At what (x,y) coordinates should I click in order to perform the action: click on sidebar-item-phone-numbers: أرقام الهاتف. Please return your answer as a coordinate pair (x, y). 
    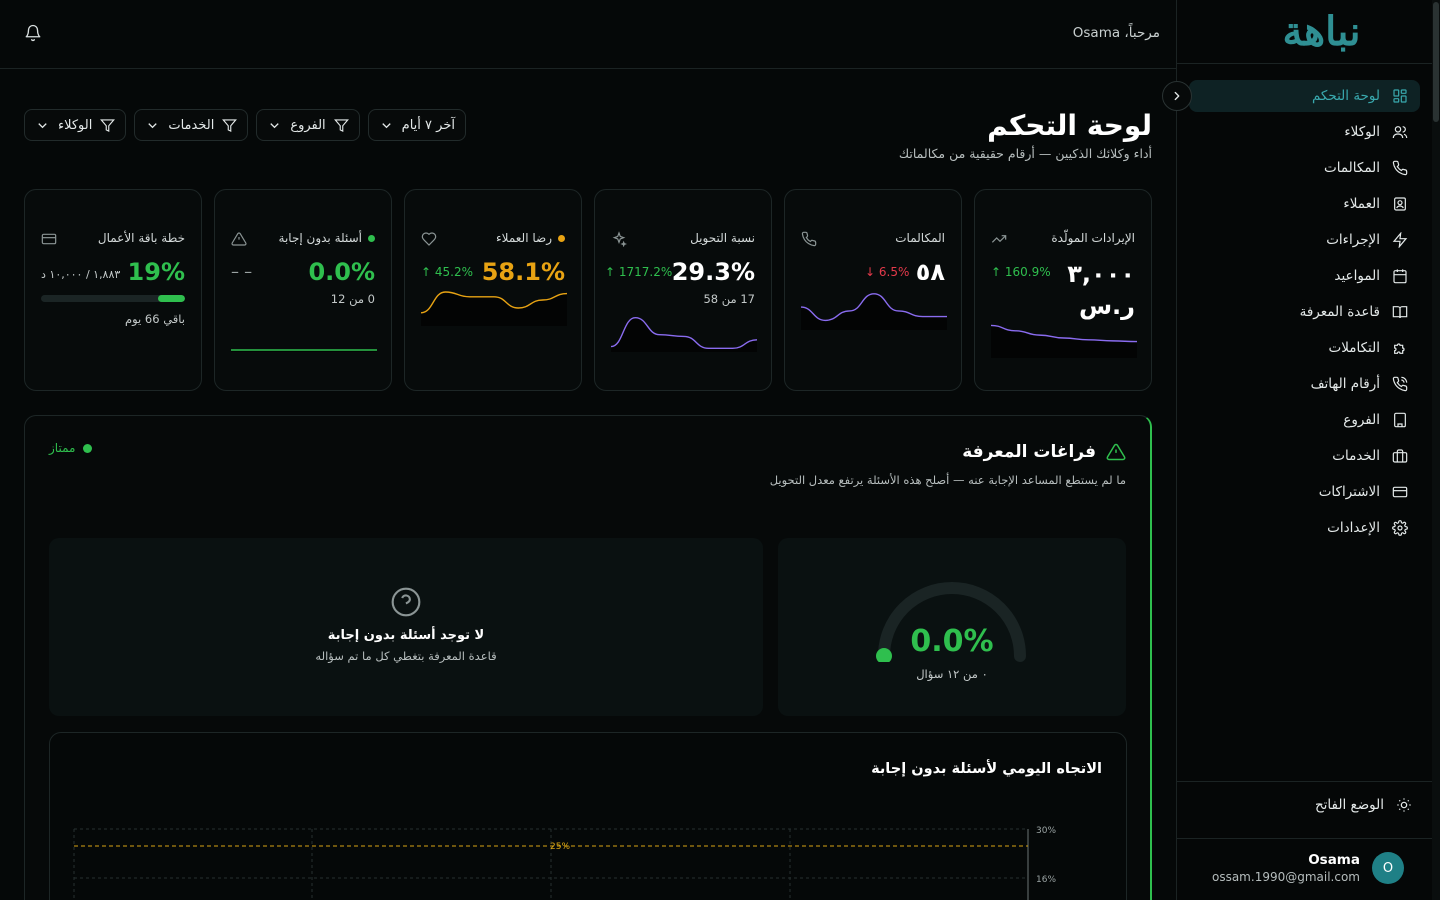
    Looking at the image, I should click on (1304, 384).